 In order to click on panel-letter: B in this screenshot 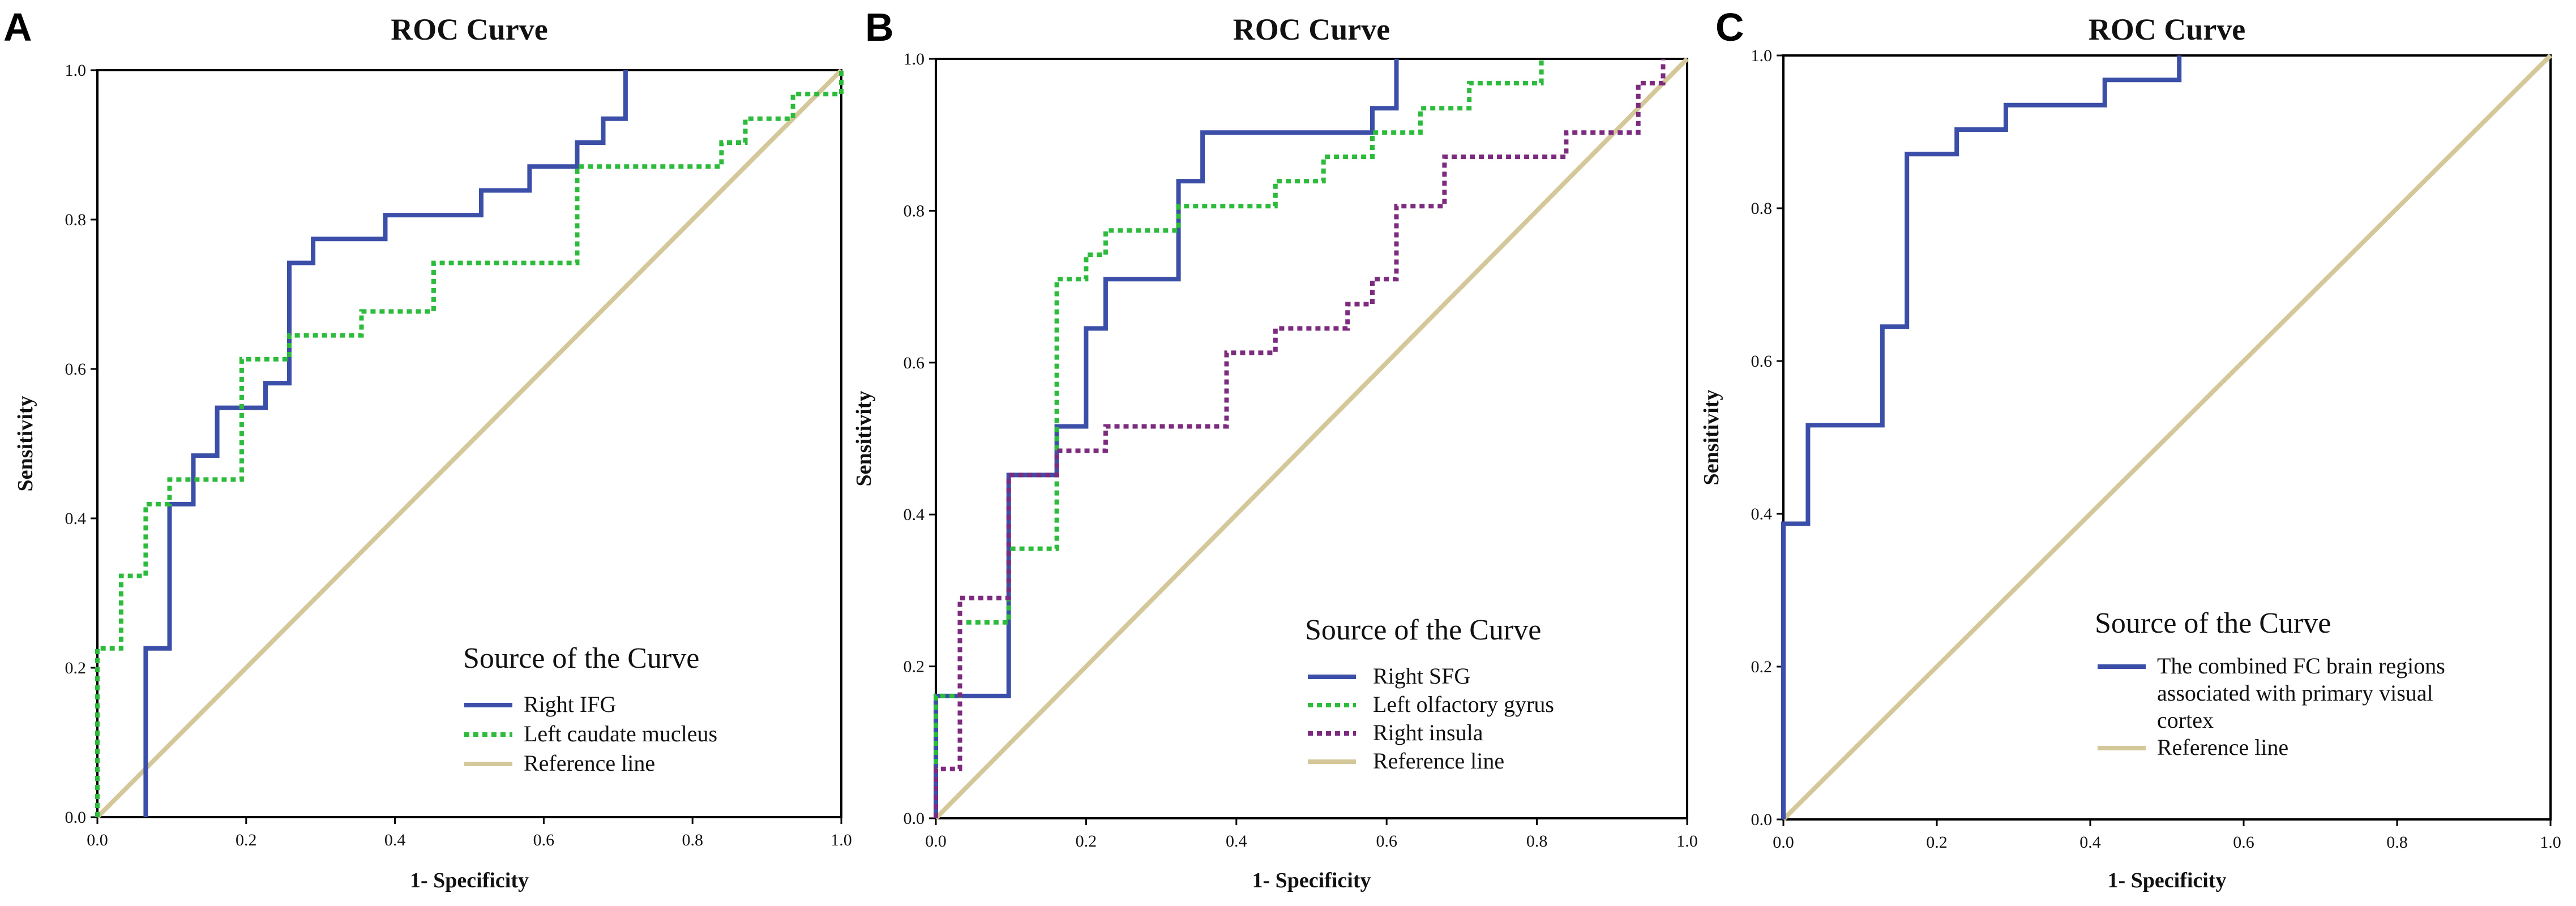, I will do `click(879, 27)`.